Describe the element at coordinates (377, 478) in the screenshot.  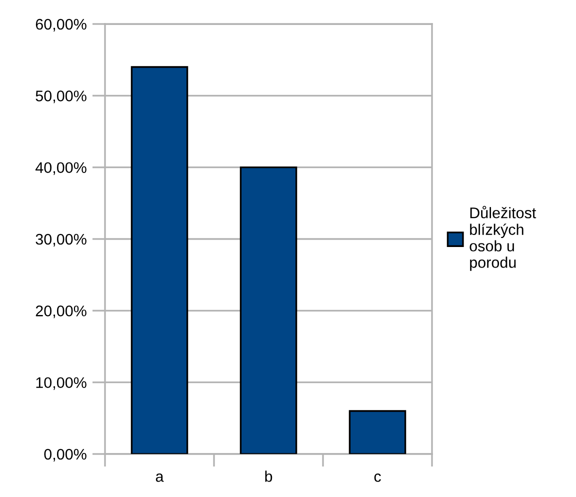
I see `x-tick-label: c` at that location.